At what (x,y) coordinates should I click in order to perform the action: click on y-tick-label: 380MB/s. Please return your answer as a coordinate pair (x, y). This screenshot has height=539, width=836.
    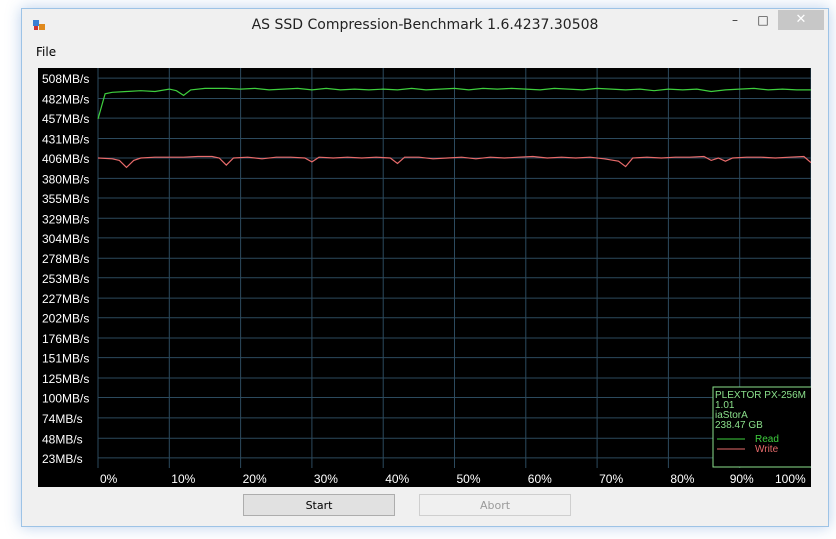
    Looking at the image, I should click on (65, 179).